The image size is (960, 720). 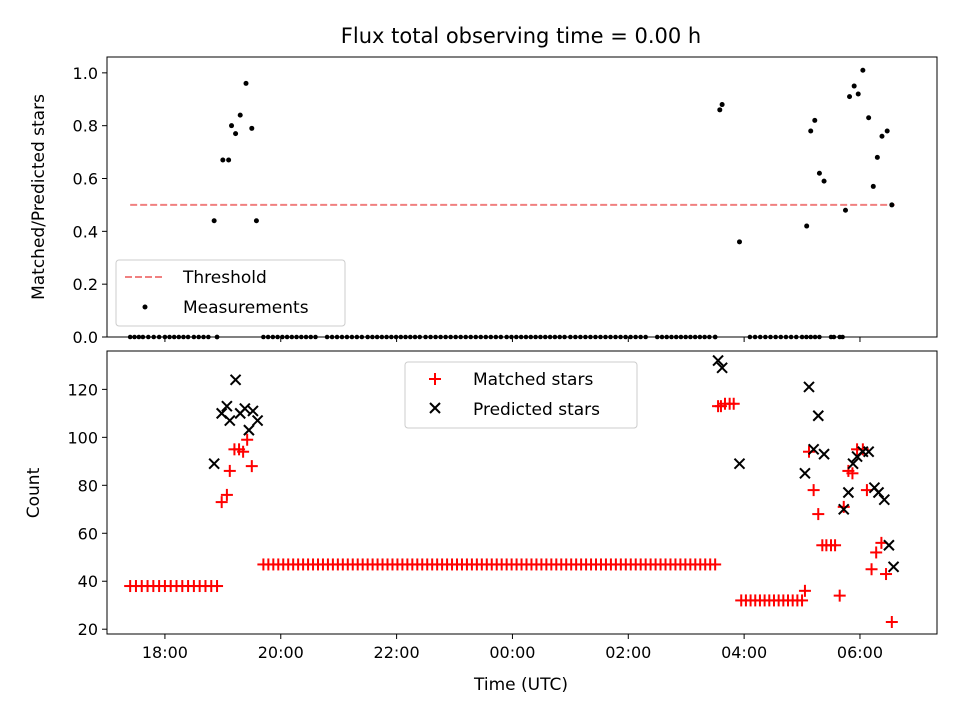 I want to click on y-tick-label: 0.8, so click(x=85, y=126).